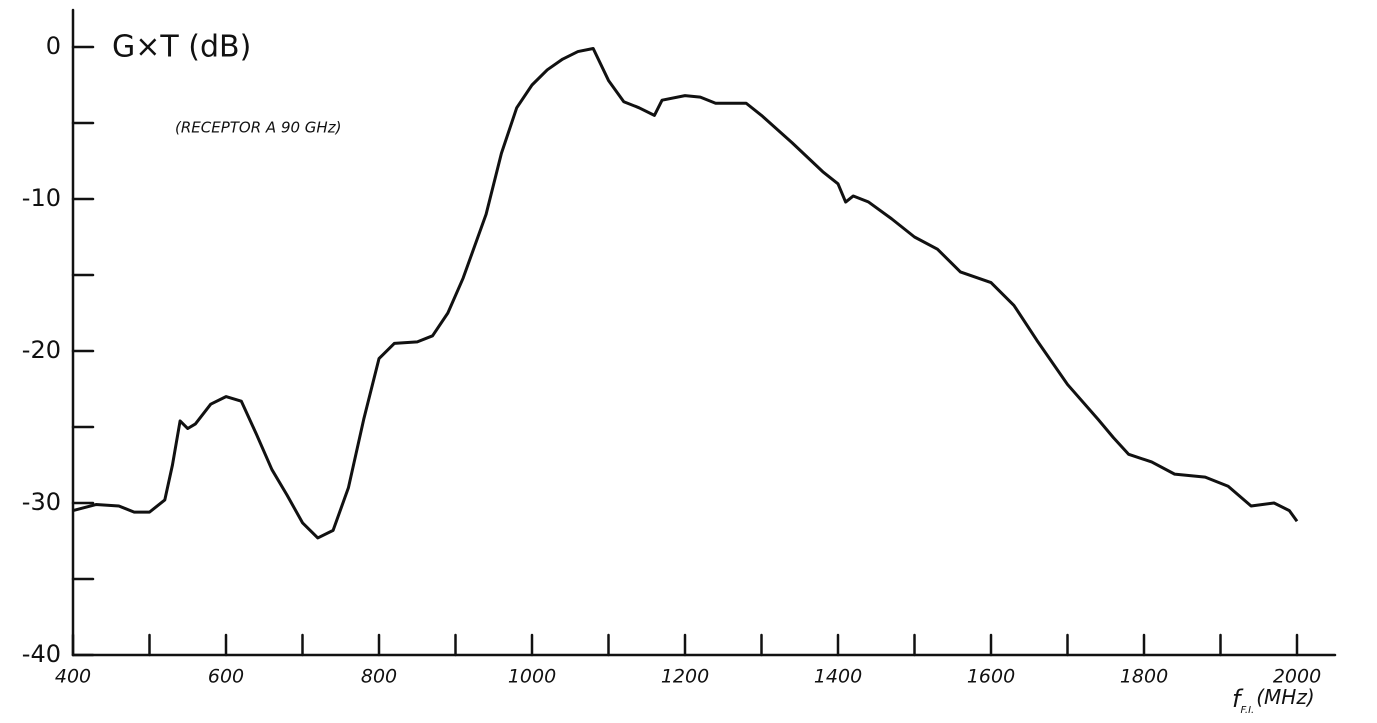 The height and width of the screenshot is (723, 1377). What do you see at coordinates (1144, 677) in the screenshot?
I see `x-tick-label: 1800` at bounding box center [1144, 677].